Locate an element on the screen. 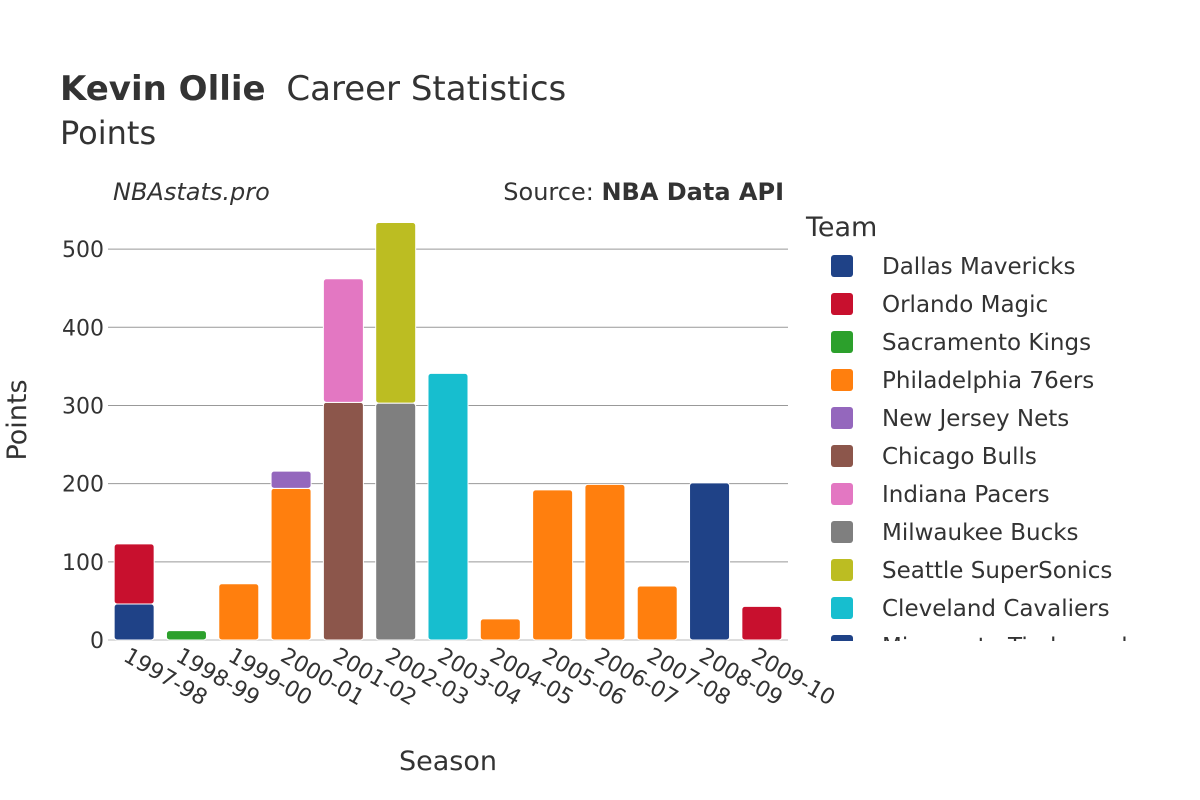 This screenshot has height=800, width=1200. legend-item-label: Indiana Pacers is located at coordinates (966, 495).